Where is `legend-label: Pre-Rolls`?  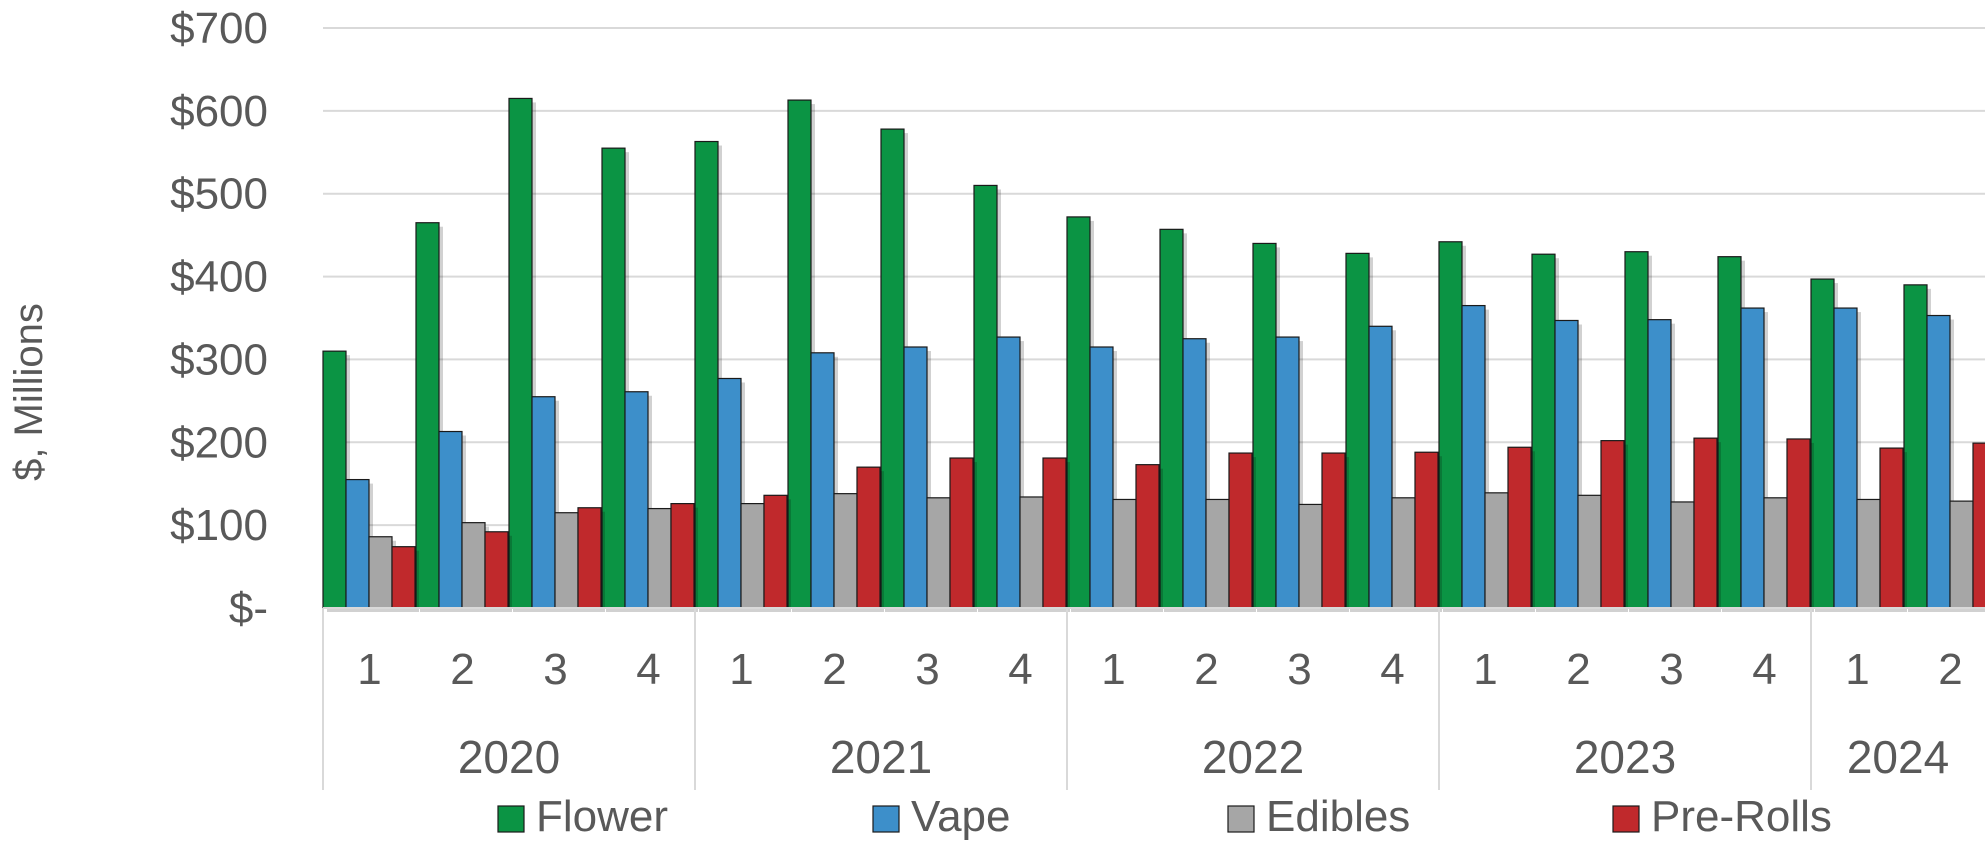 legend-label: Pre-Rolls is located at coordinates (1741, 816).